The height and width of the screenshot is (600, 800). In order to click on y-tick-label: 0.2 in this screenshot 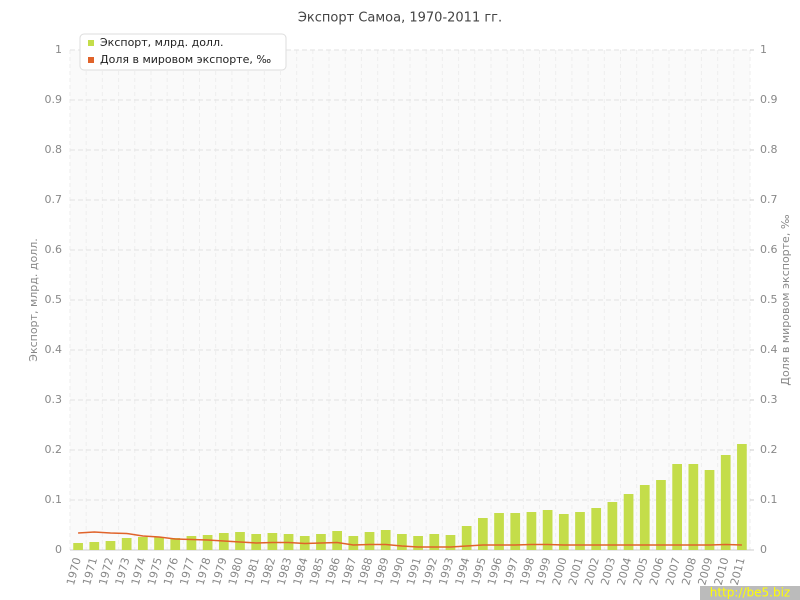, I will do `click(54, 449)`.